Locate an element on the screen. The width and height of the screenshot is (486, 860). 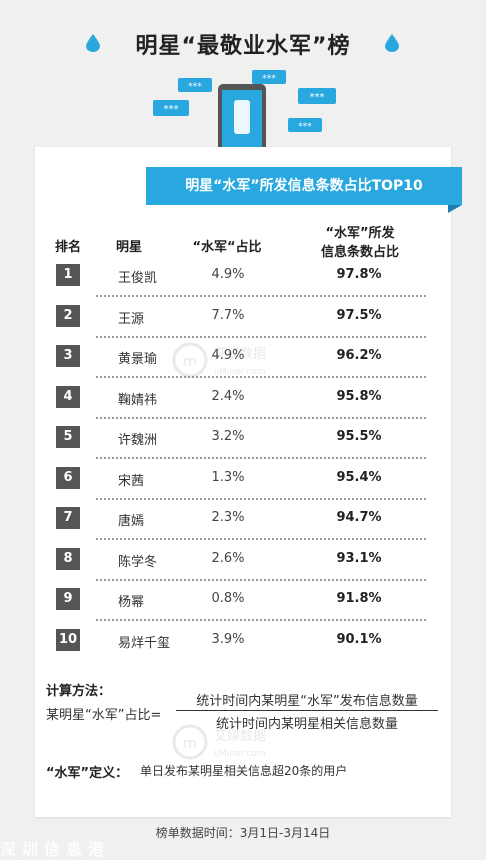
water-ratio-value: 2.3% is located at coordinates (228, 517).